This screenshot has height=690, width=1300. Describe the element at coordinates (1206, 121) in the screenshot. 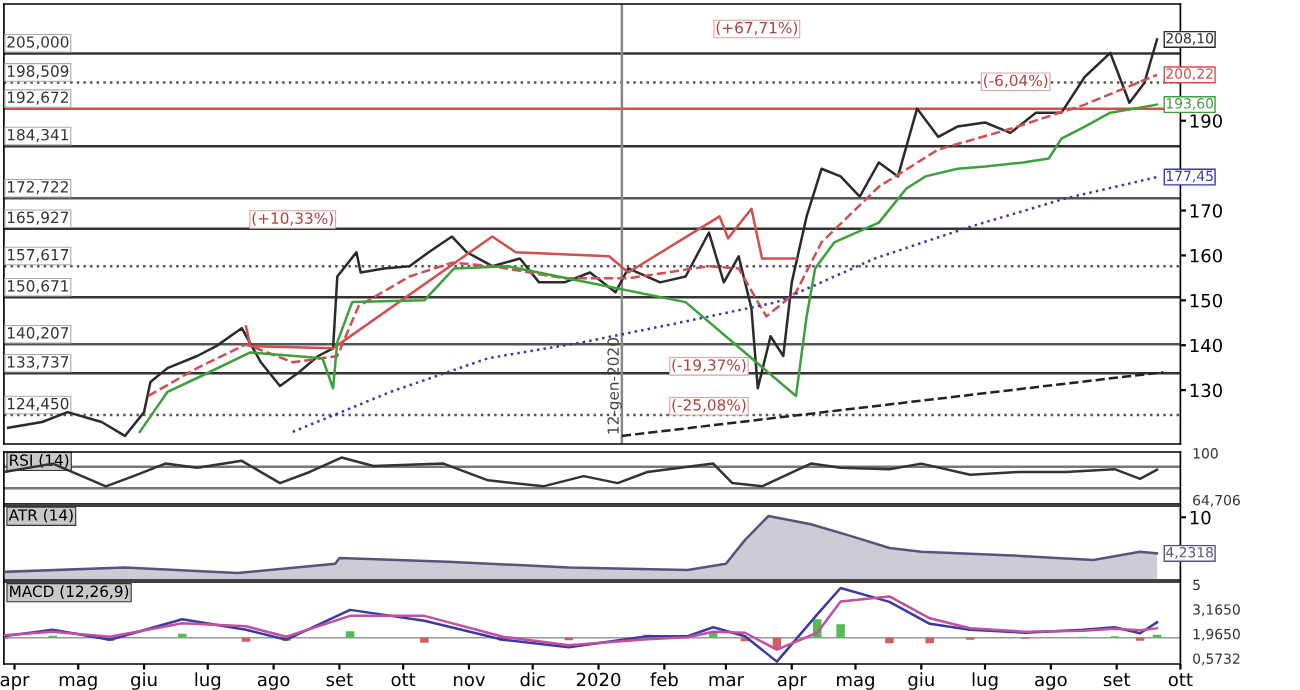

I see `y-tick-label: 190` at that location.